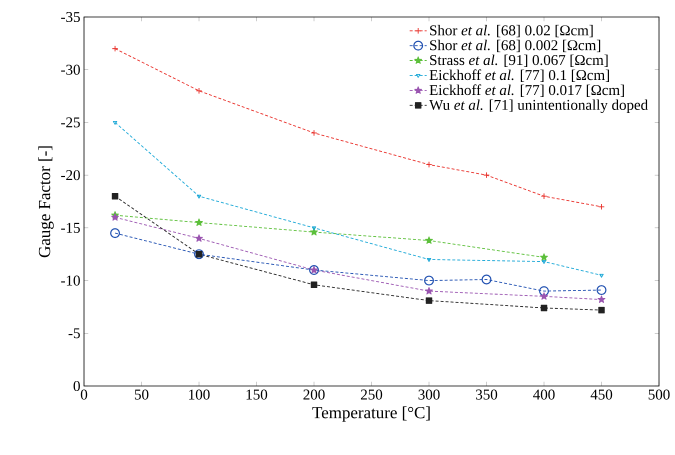 This screenshot has height=455, width=675. I want to click on x-tick-label: 250, so click(371, 395).